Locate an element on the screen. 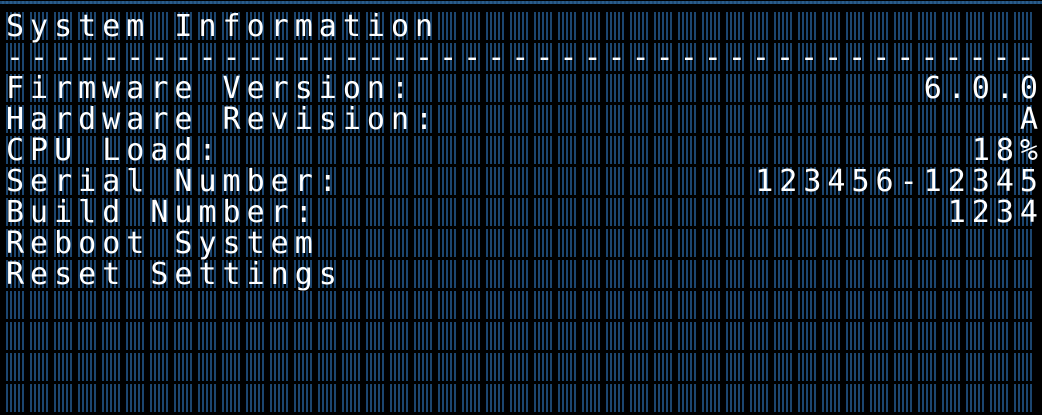  menu-item-hardware-revision: Hardware Revision: A is located at coordinates (522, 119).